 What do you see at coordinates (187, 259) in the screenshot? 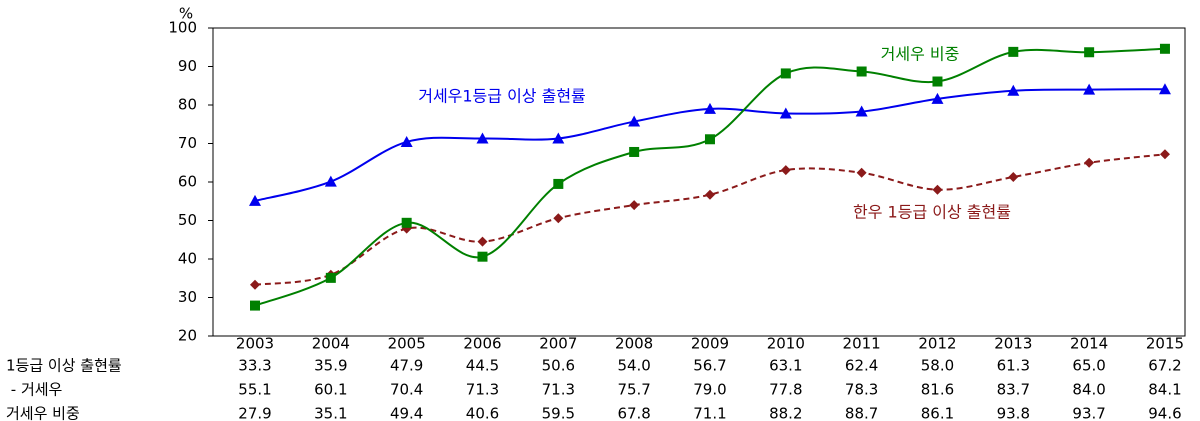
I see `y-tick-label: 40` at bounding box center [187, 259].